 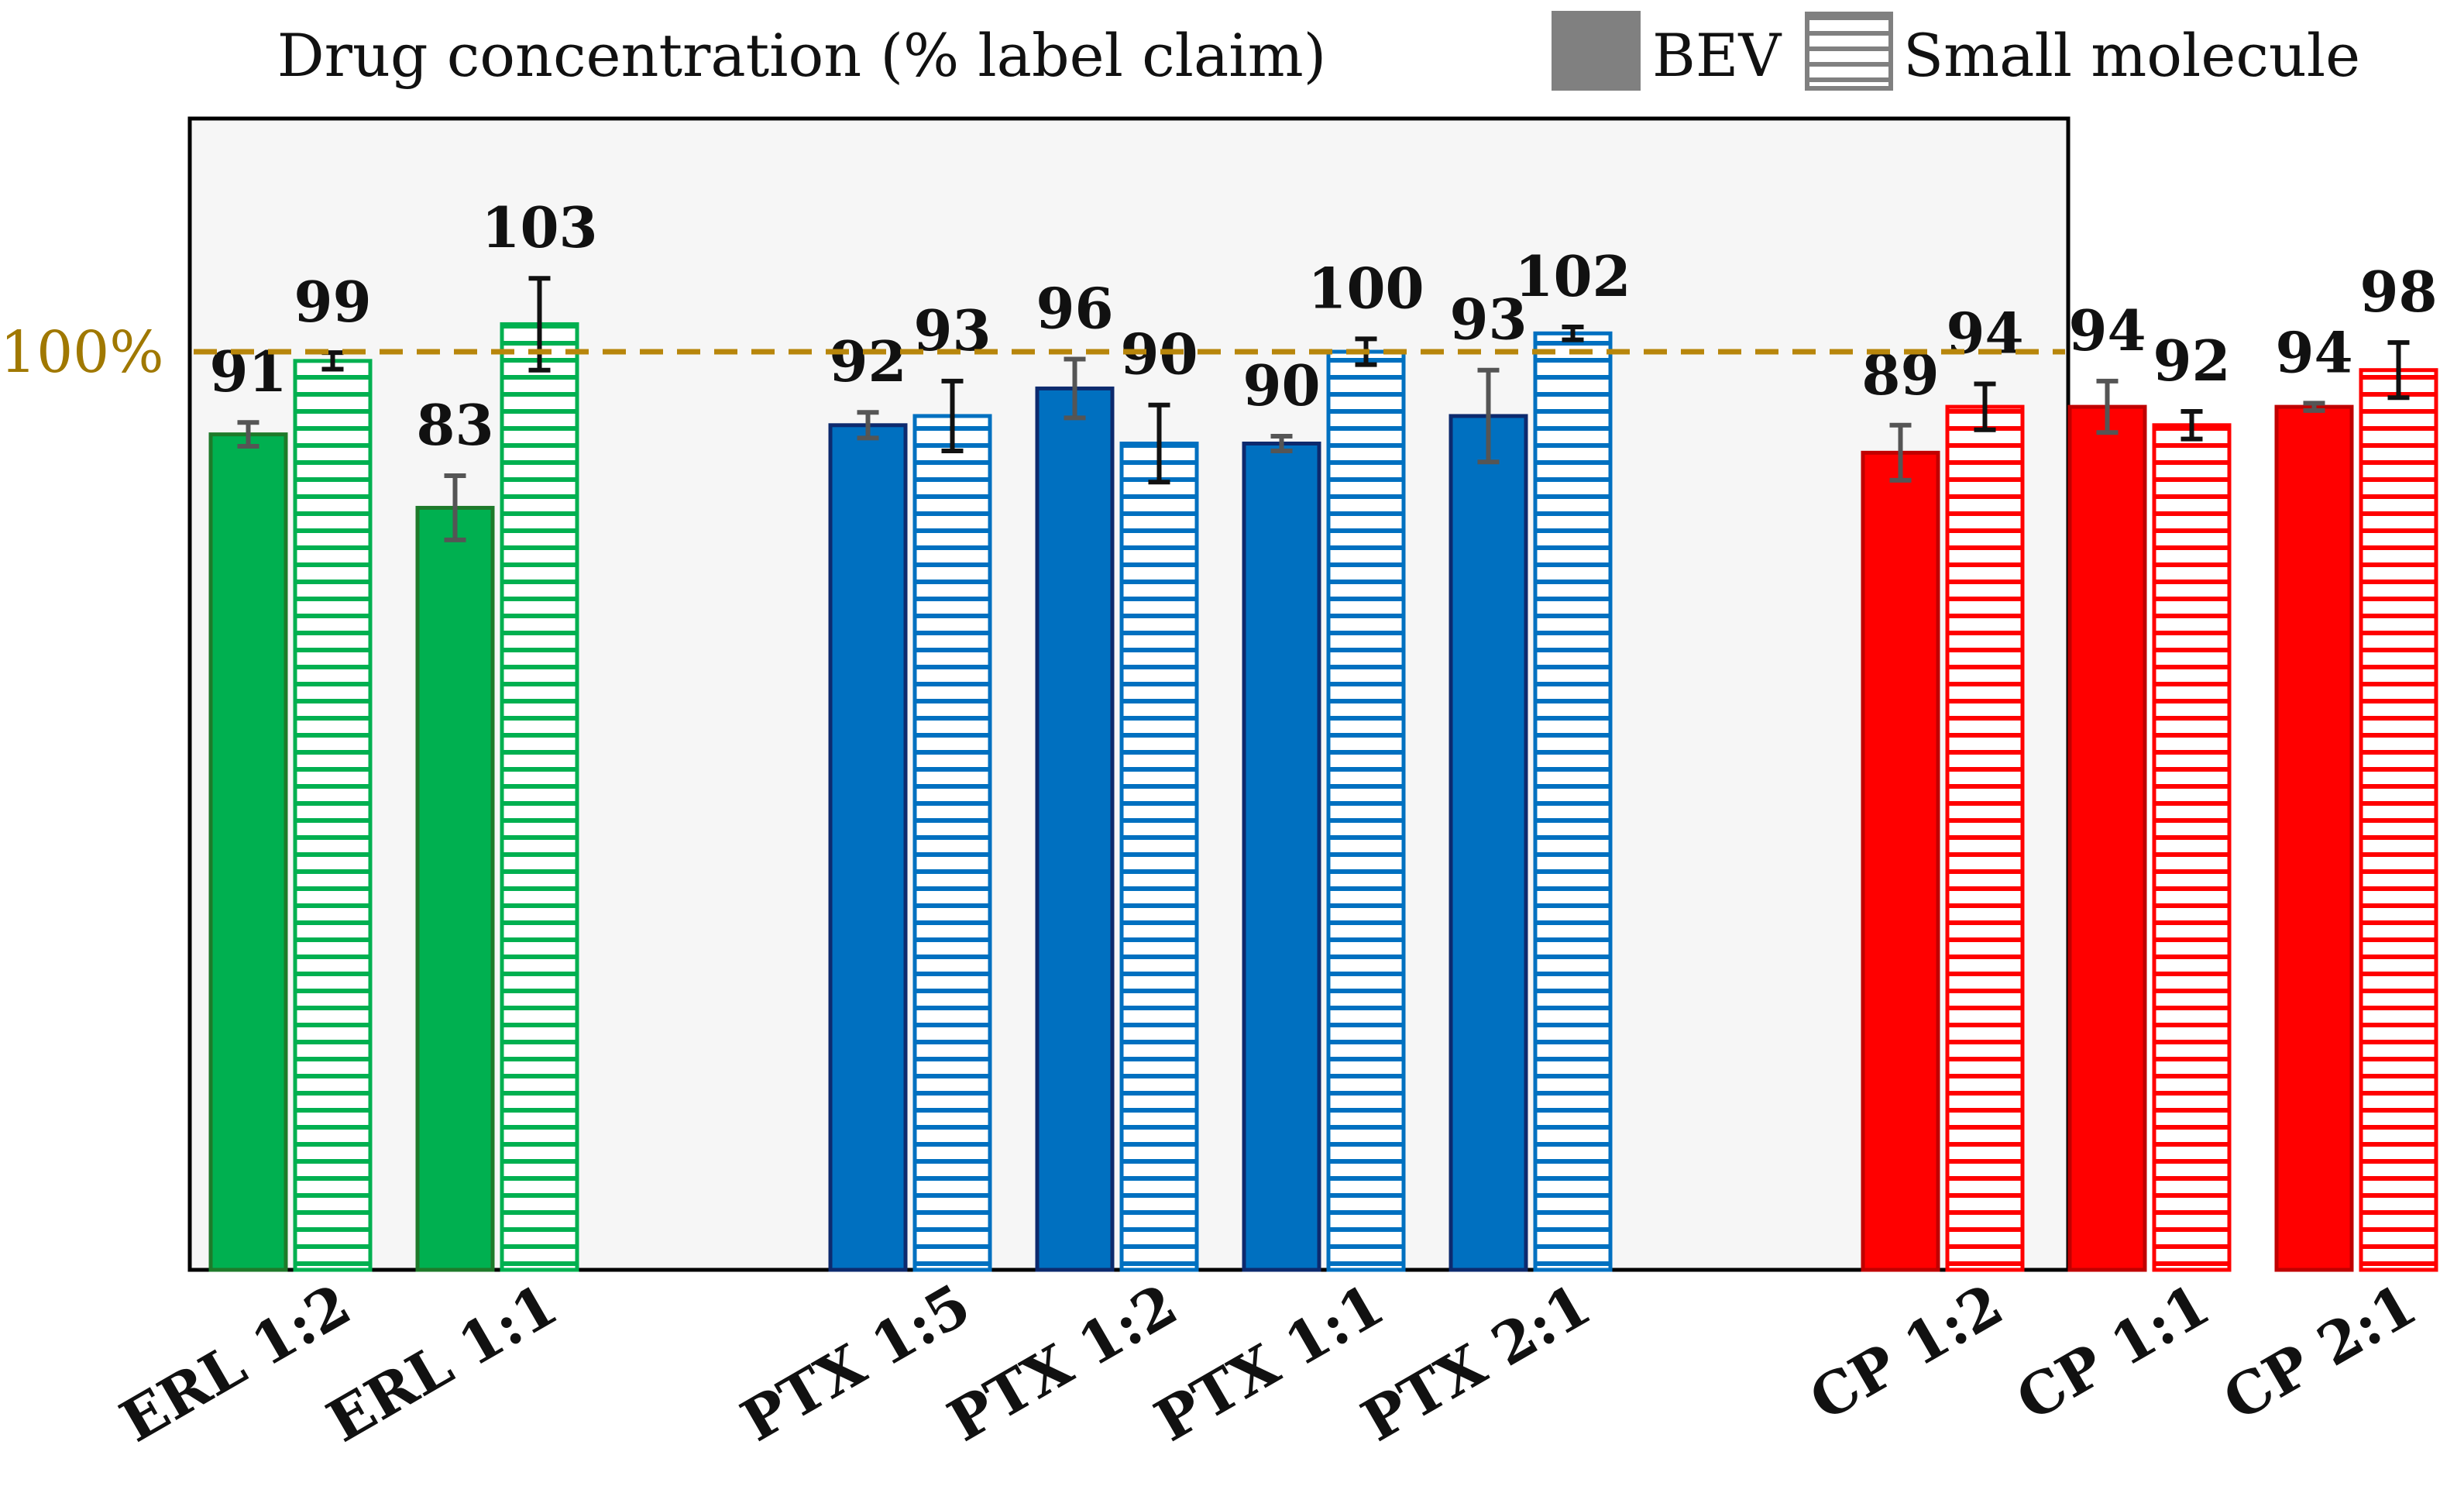 I want to click on value-label-small-molecule-erl-1-2: 99, so click(x=332, y=302).